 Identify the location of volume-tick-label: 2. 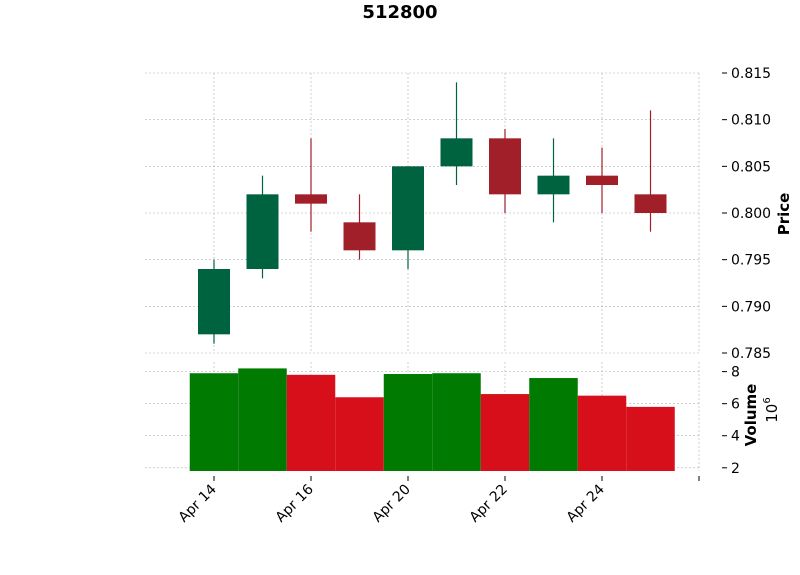
(735, 469).